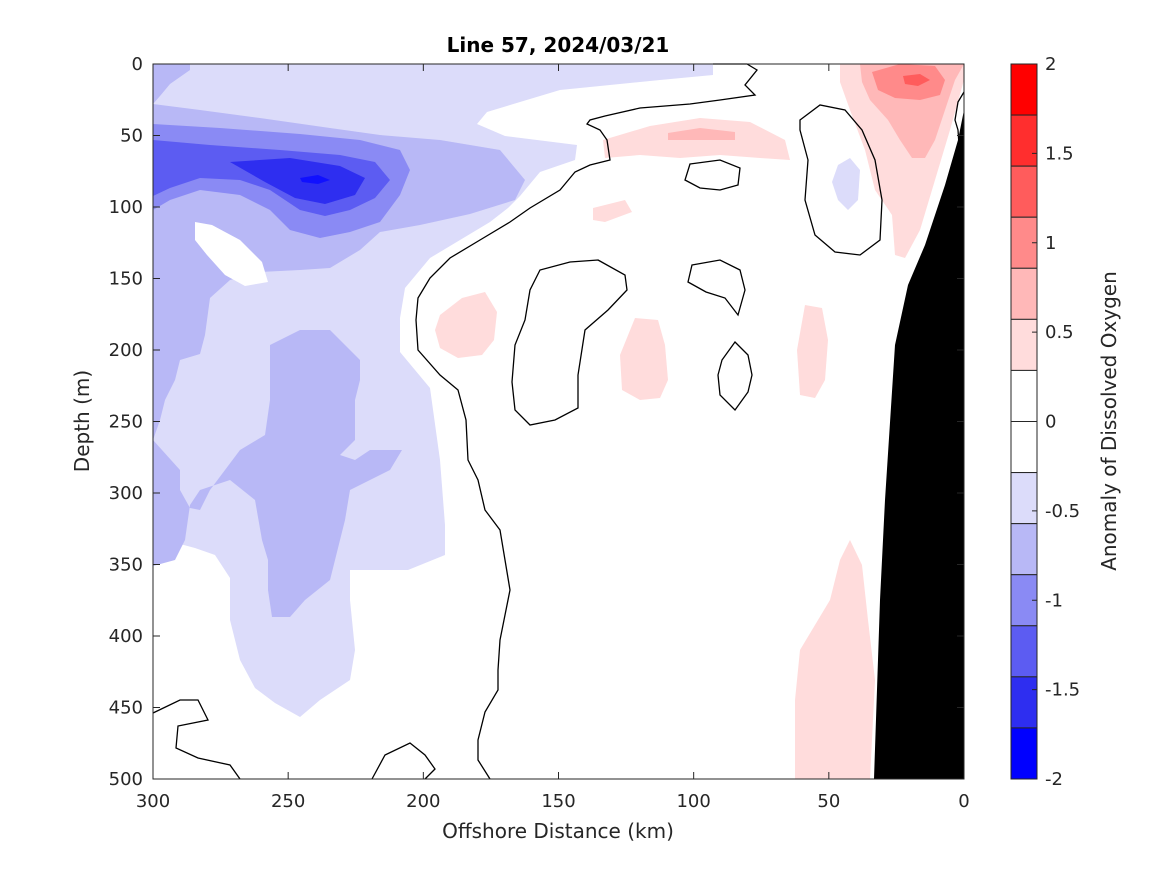 Image resolution: width=1167 pixels, height=875 pixels. Describe the element at coordinates (644, 359) in the screenshot. I see `contour-fill-pos-0.25-e` at that location.